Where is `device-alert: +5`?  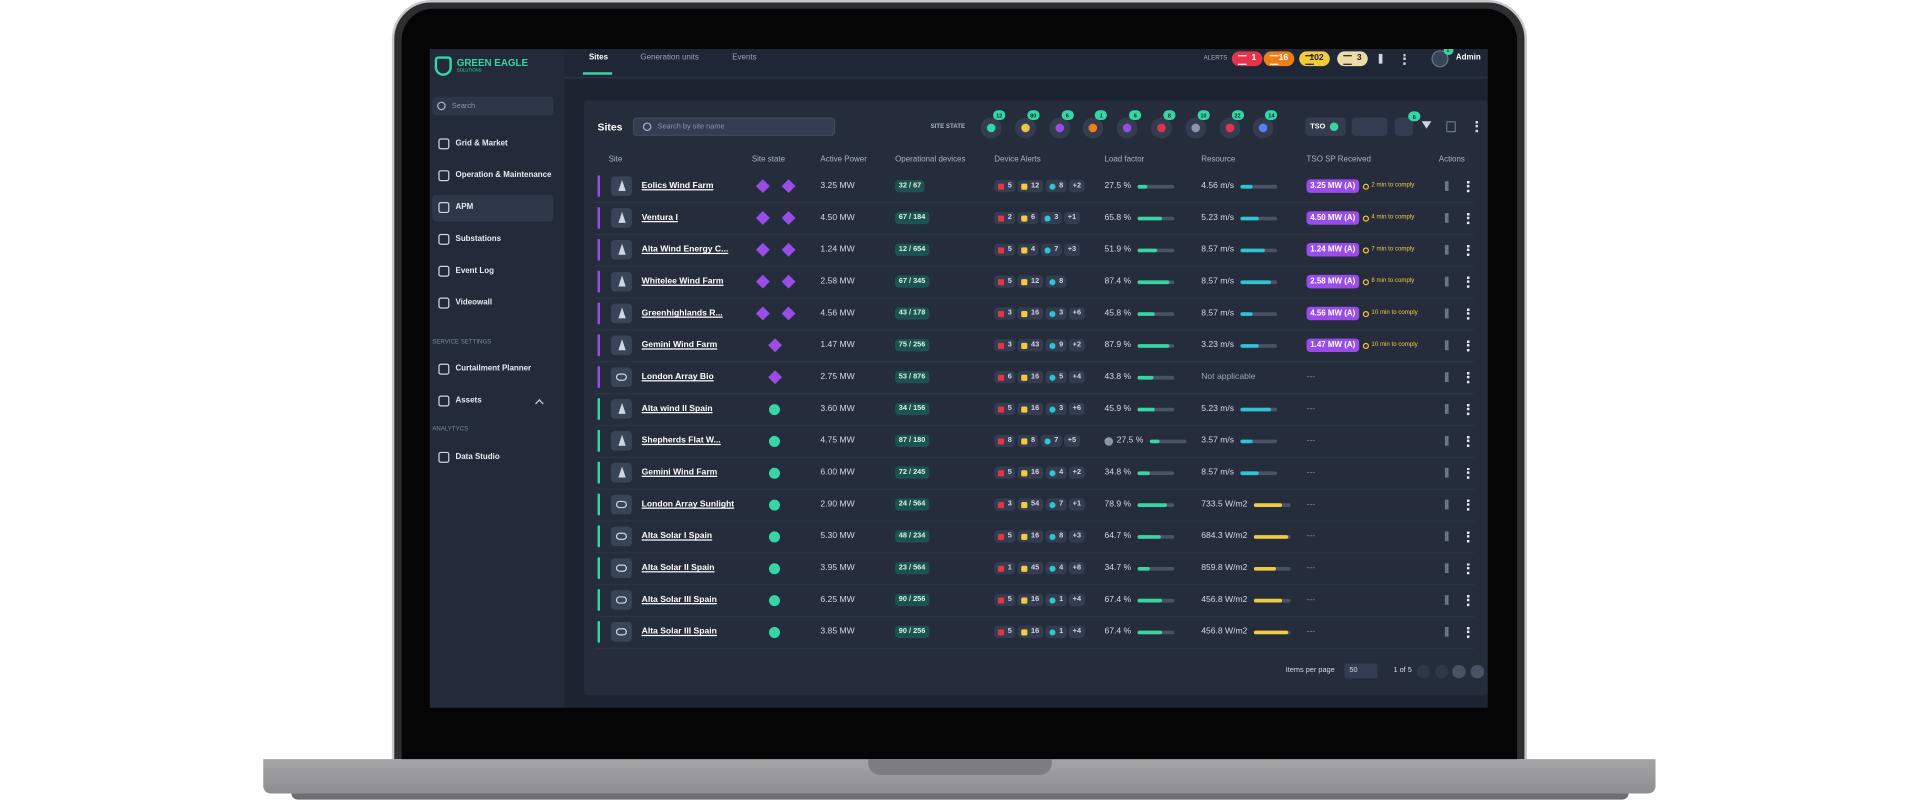
device-alert: +5 is located at coordinates (1072, 440).